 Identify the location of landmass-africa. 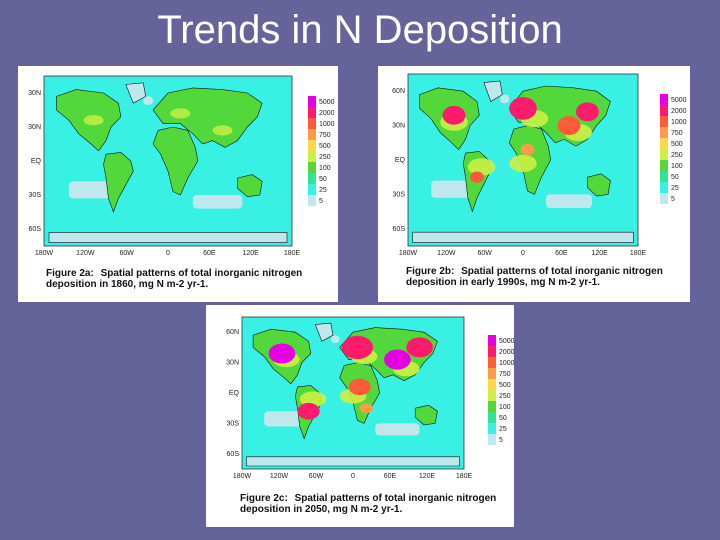
(175, 161).